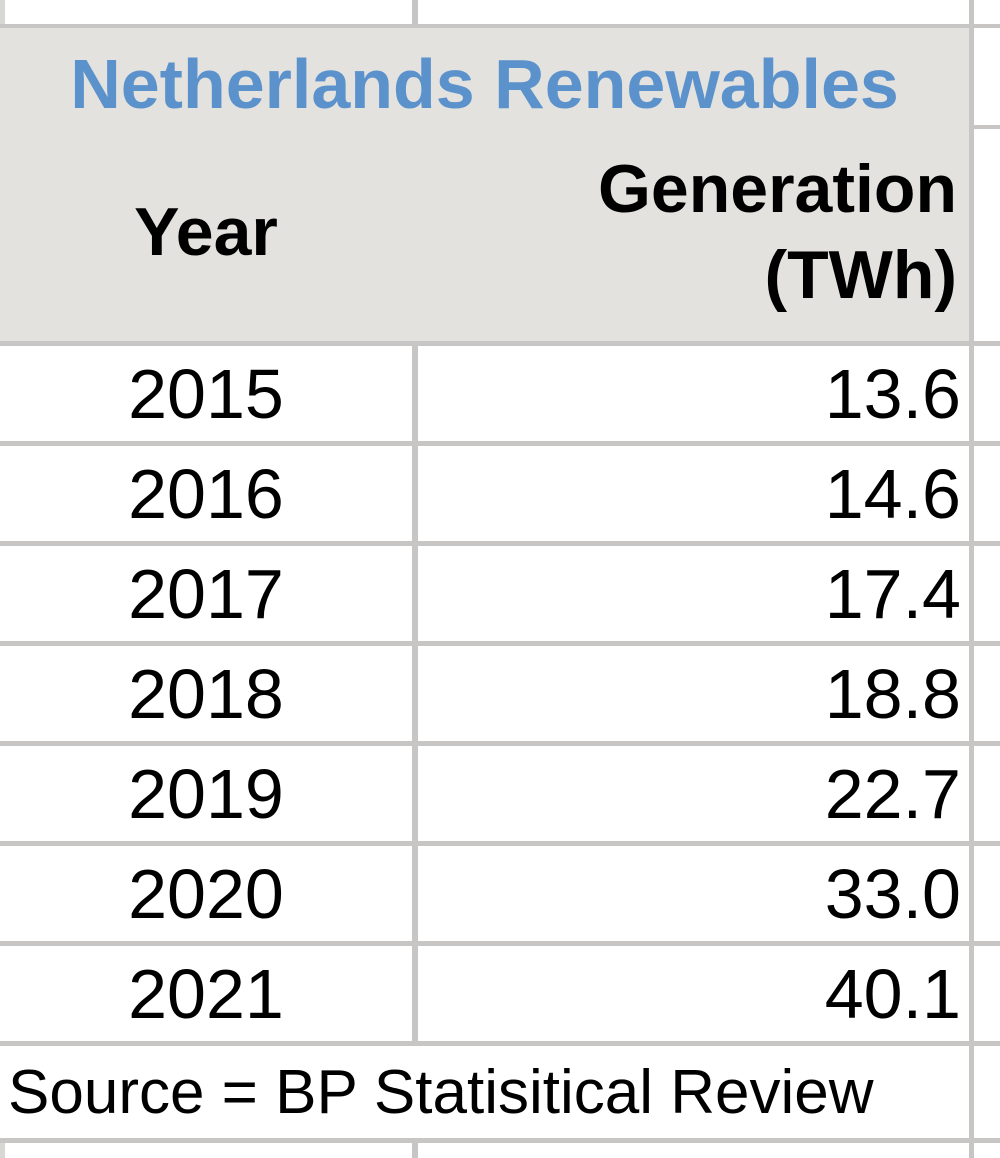  I want to click on value-cell: 14.6, so click(693, 493).